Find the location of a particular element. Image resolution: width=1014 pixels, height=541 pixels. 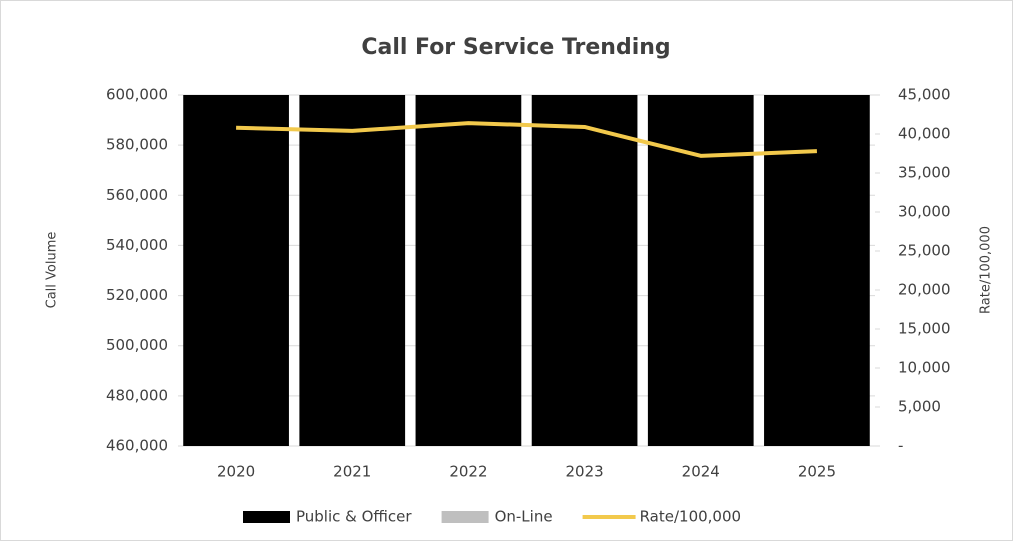

y2-tick-label: 5,000 is located at coordinates (919, 407).